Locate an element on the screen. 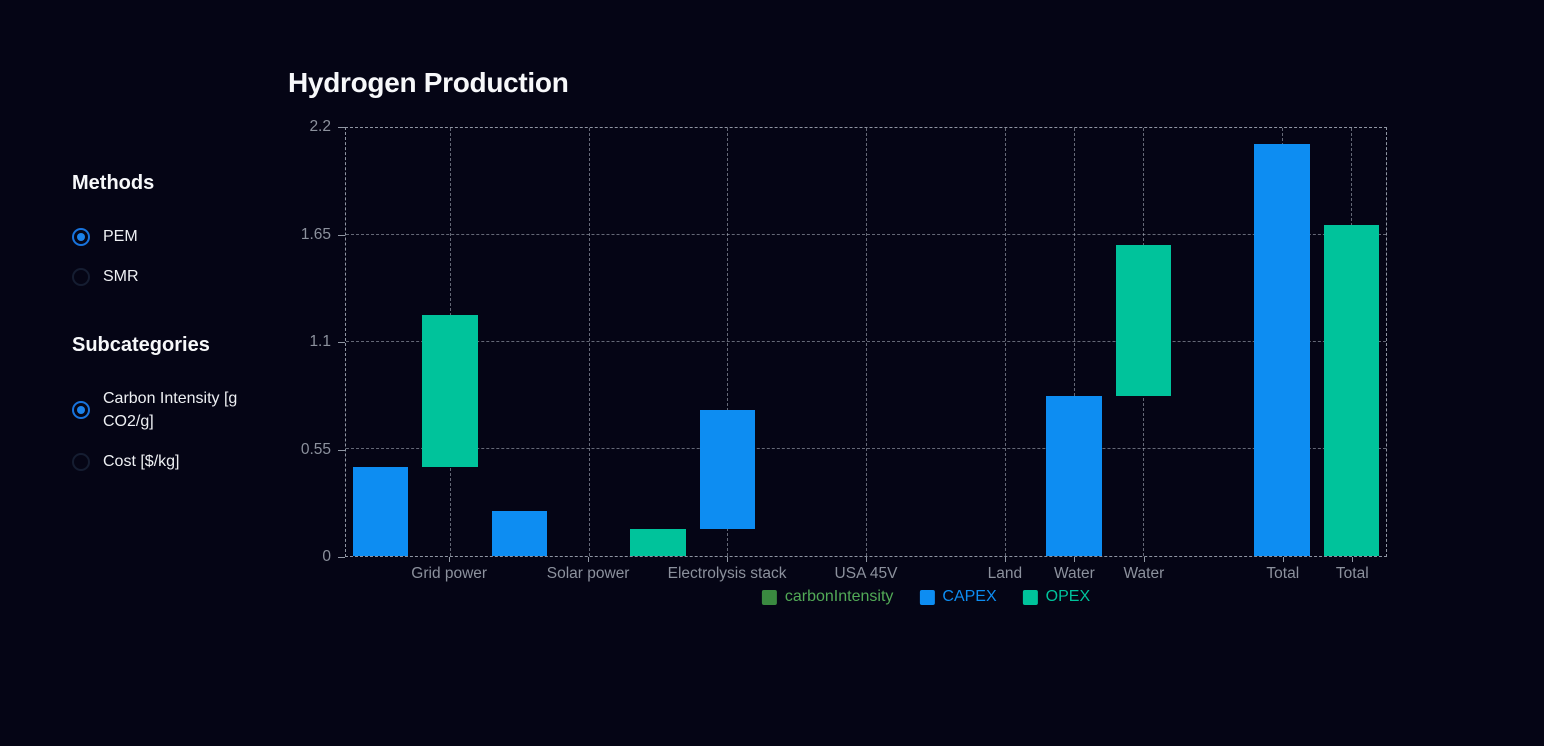  legend-label: CAPEX is located at coordinates (969, 596).